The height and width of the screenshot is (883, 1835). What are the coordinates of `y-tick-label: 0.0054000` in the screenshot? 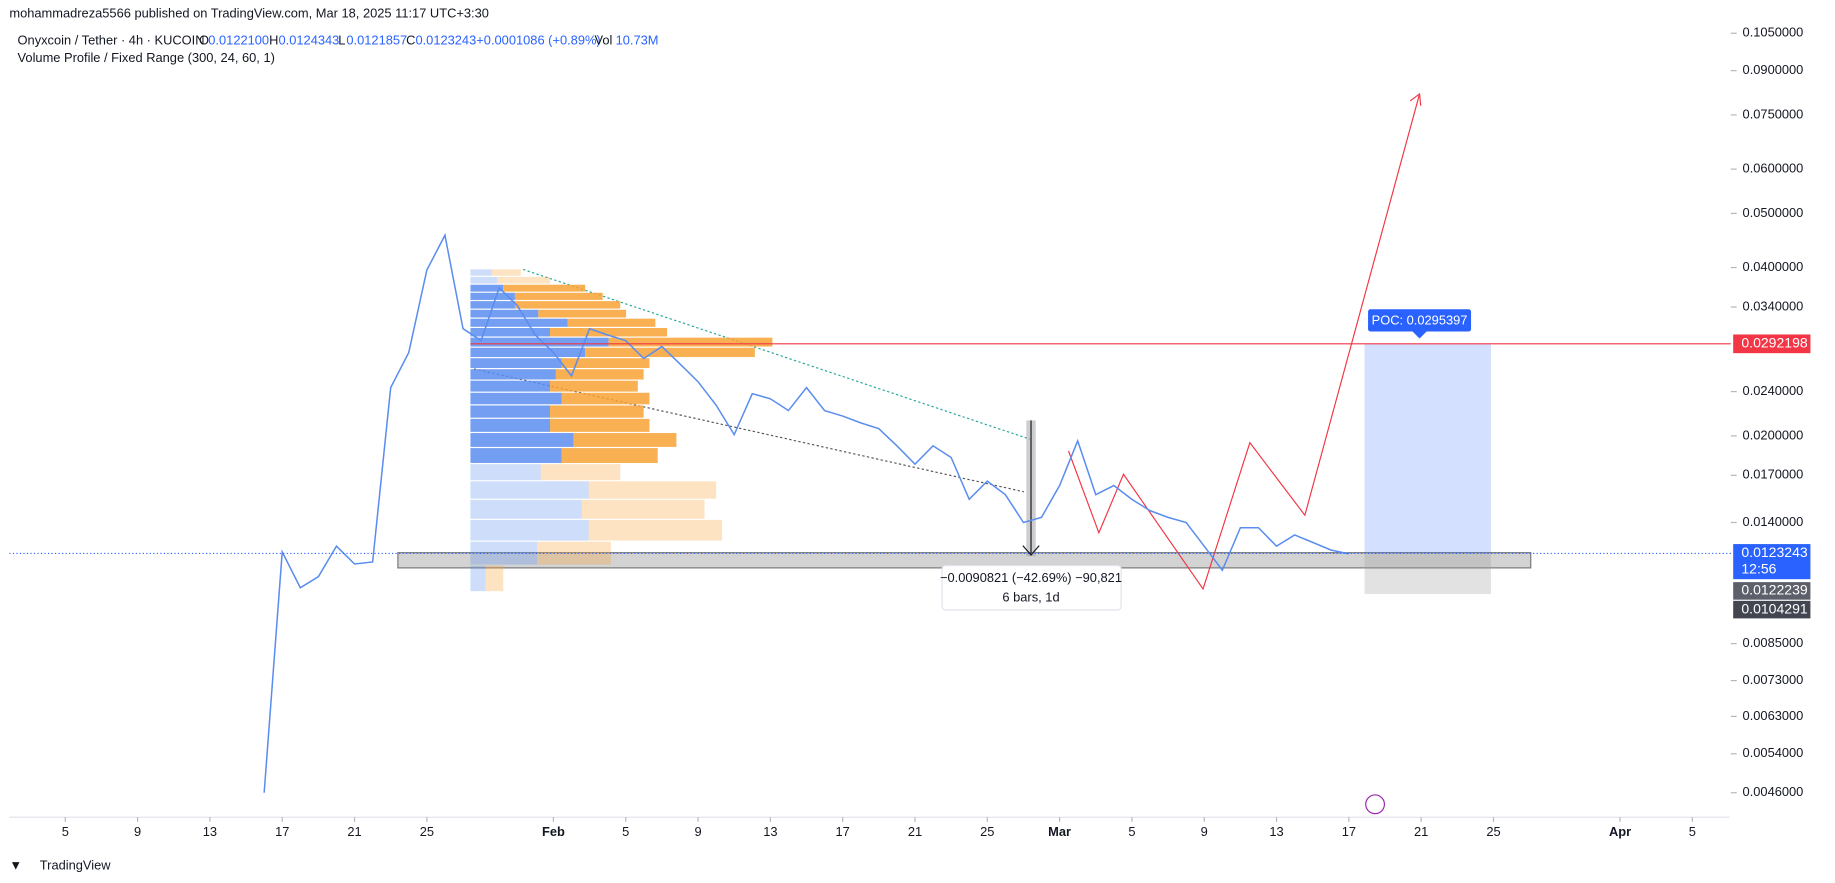 It's located at (1773, 752).